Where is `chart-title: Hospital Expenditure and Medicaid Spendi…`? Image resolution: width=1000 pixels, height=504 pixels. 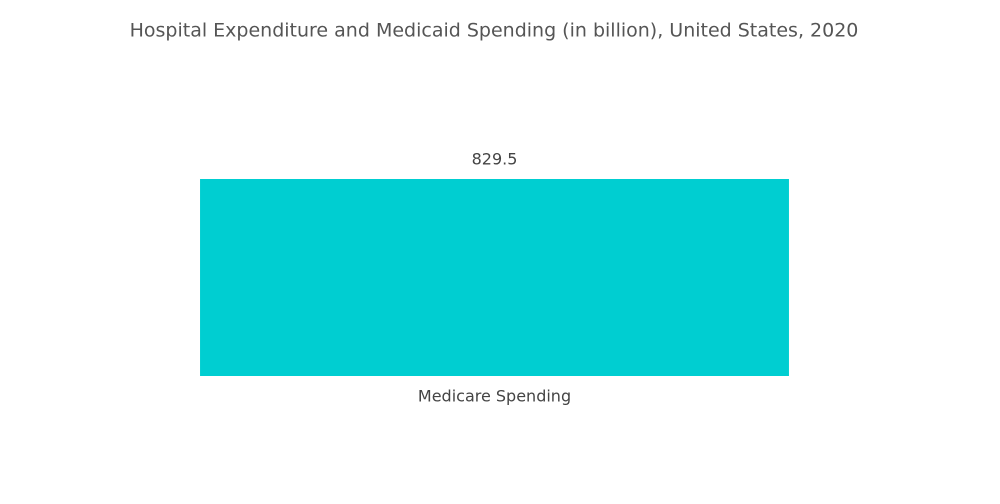 chart-title: Hospital Expenditure and Medicaid Spendi… is located at coordinates (494, 31).